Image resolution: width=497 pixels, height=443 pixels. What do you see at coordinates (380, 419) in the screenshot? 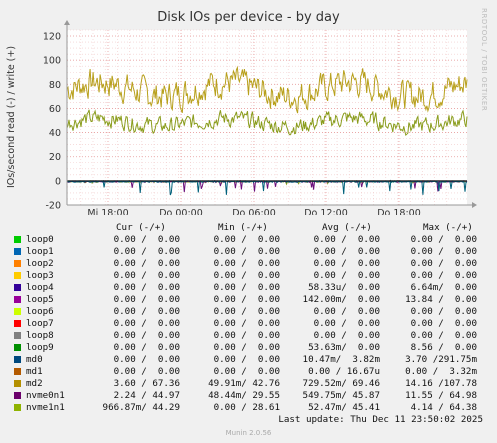
I see `last-update: Last update: Thu Dec 11 23:50:02 2025` at bounding box center [380, 419].